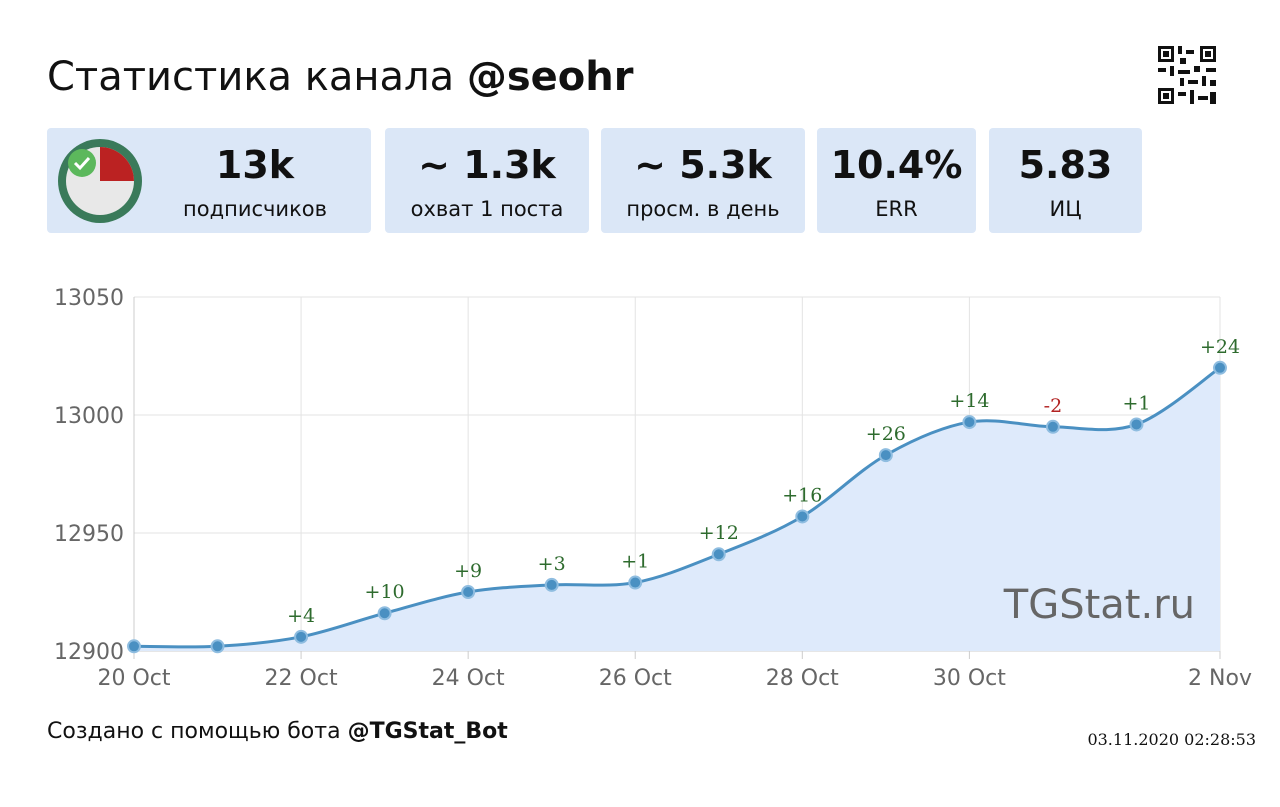 The height and width of the screenshot is (807, 1280). I want to click on change-label: +12, so click(719, 533).